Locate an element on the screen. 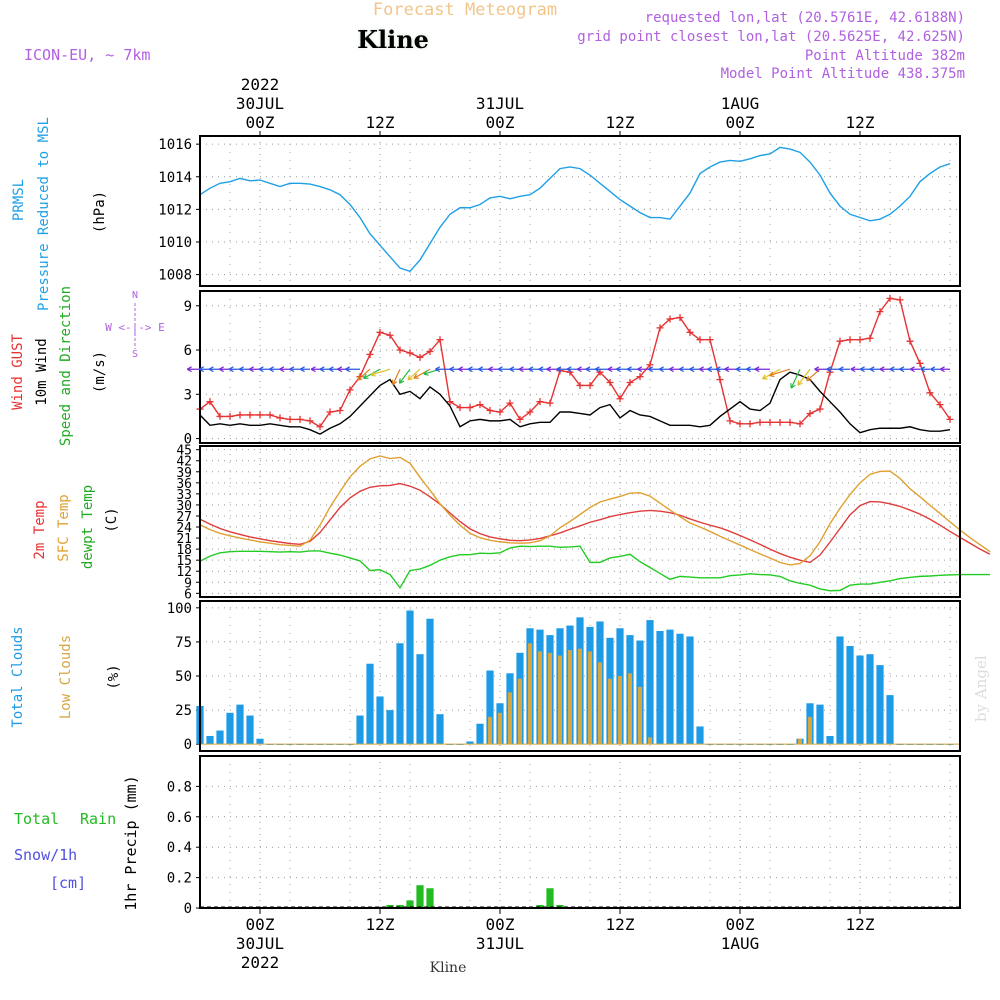  snow-unit-label: [cm] is located at coordinates (68, 883).